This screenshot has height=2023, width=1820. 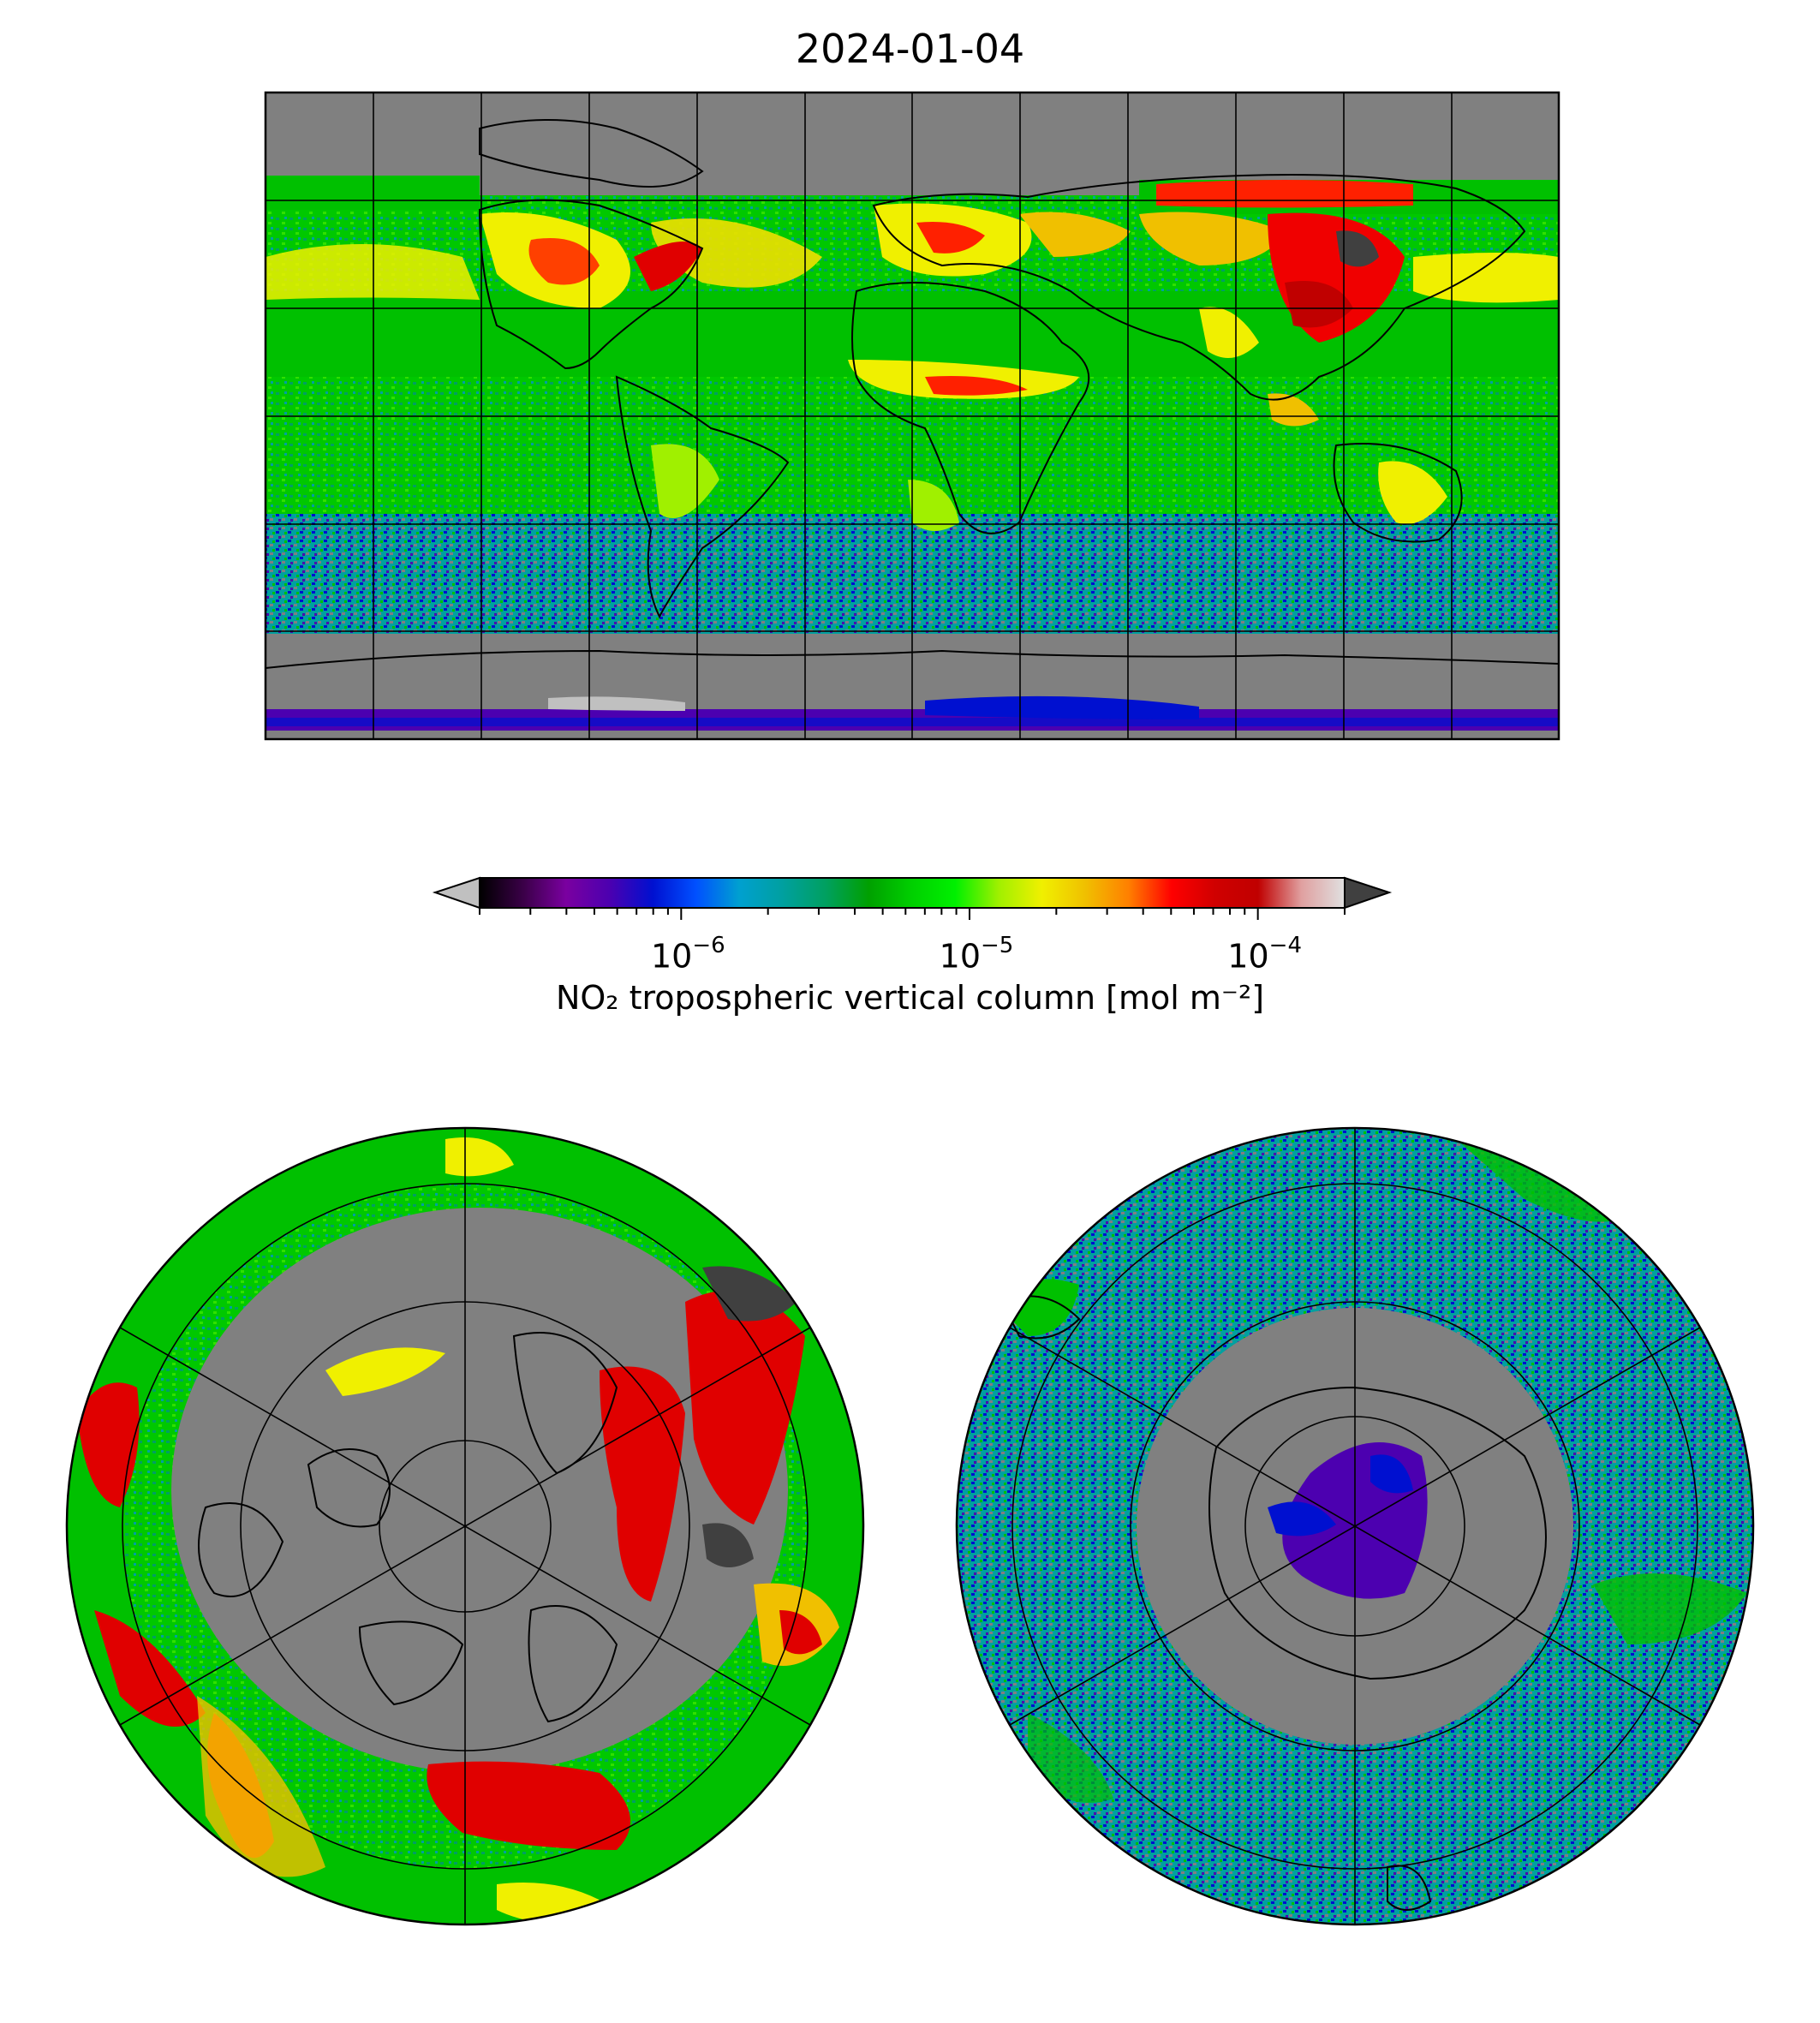 I want to click on colorbar-gradient, so click(x=912, y=893).